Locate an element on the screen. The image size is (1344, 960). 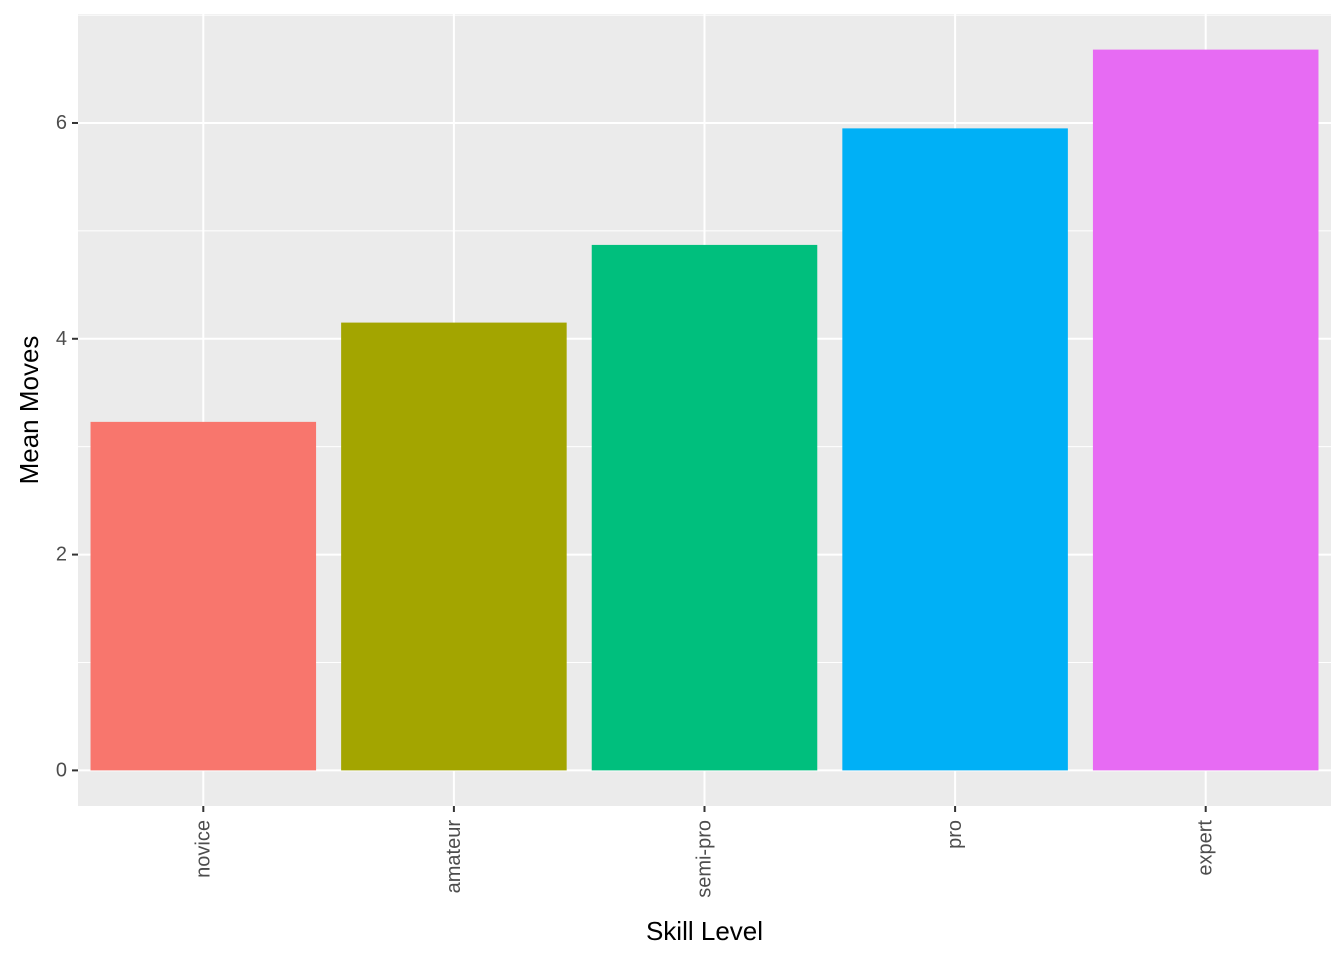
y-tick-label: 4 is located at coordinates (61, 339).